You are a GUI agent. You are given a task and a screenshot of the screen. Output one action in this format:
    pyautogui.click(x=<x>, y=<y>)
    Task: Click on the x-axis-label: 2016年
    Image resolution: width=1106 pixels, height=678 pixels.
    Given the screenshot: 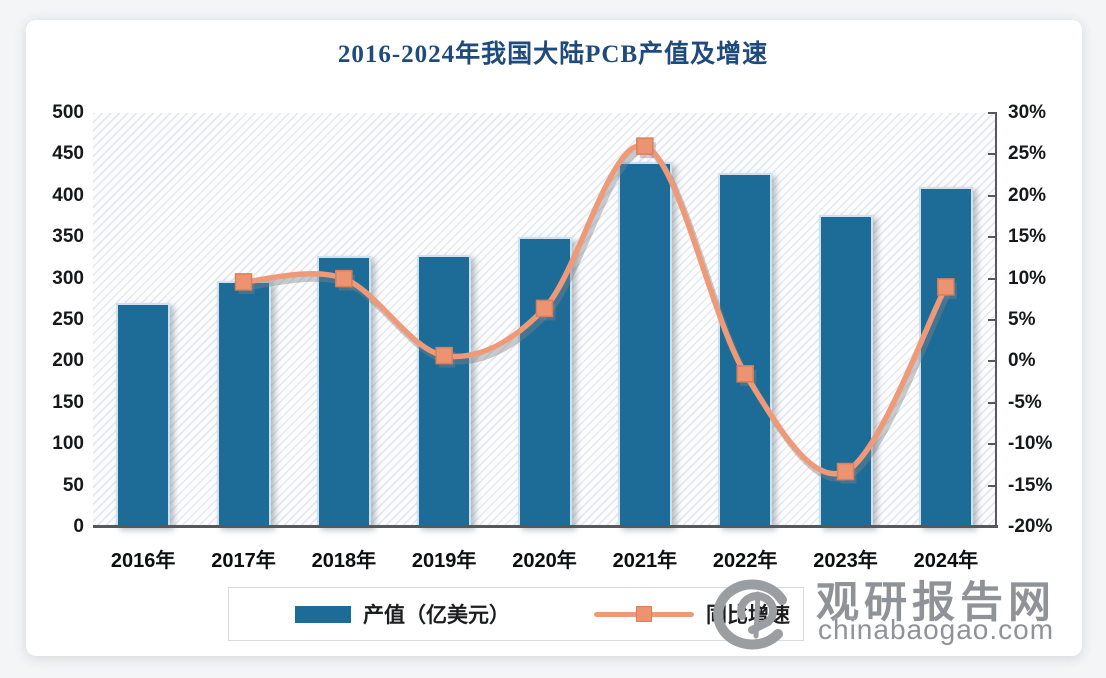 What is the action you would take?
    pyautogui.click(x=143, y=561)
    